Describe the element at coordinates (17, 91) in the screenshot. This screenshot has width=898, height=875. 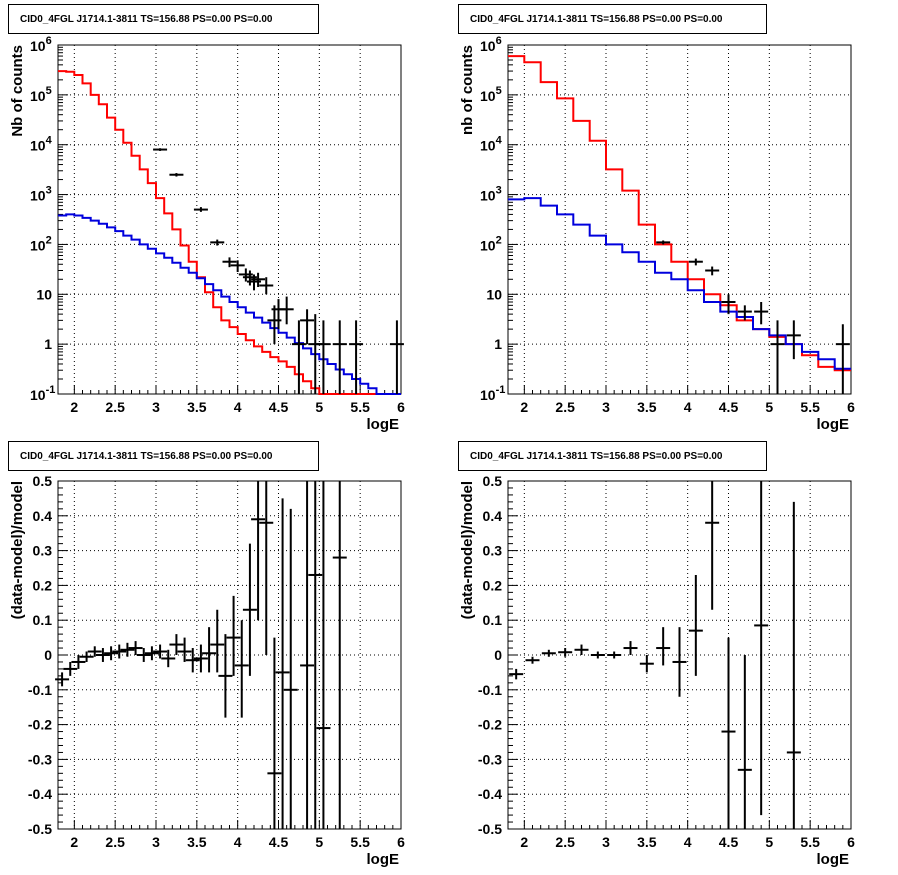
I see `y-axis-title: Nb of counts` at that location.